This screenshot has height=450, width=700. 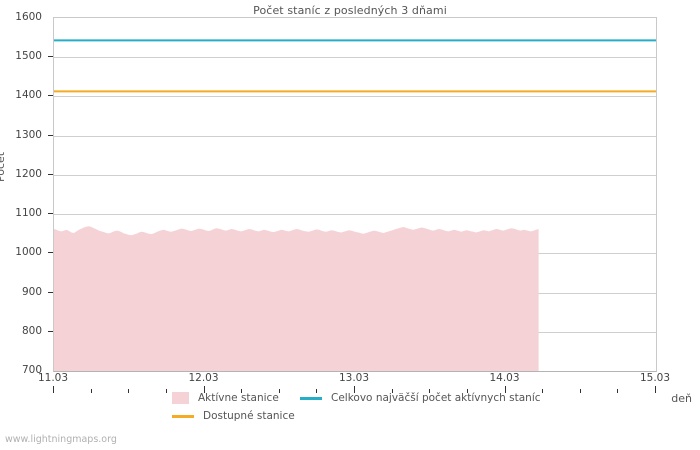 I want to click on legend-swatch-area-icon, so click(x=180, y=398).